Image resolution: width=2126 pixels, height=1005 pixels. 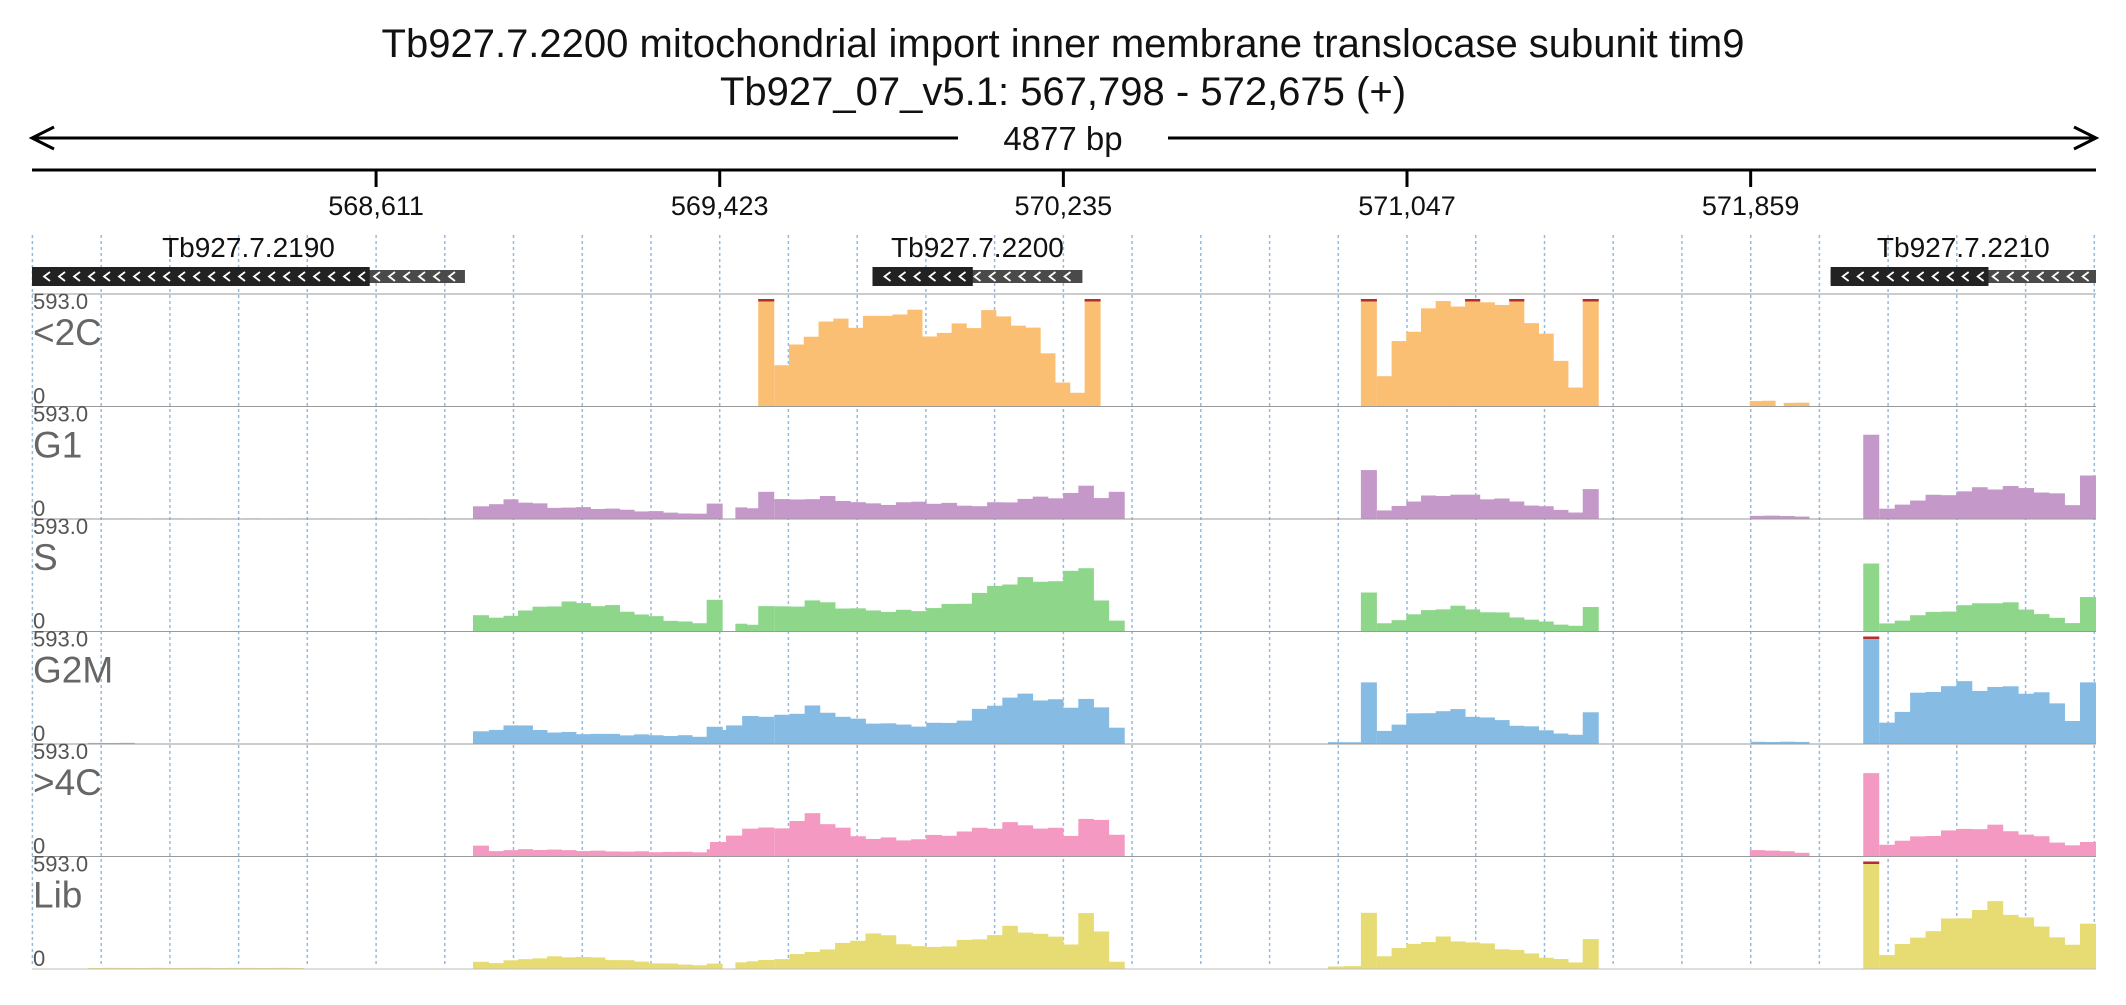 I want to click on gene-Tb927.7.2210: Tb927.7.2210, so click(x=1963, y=259).